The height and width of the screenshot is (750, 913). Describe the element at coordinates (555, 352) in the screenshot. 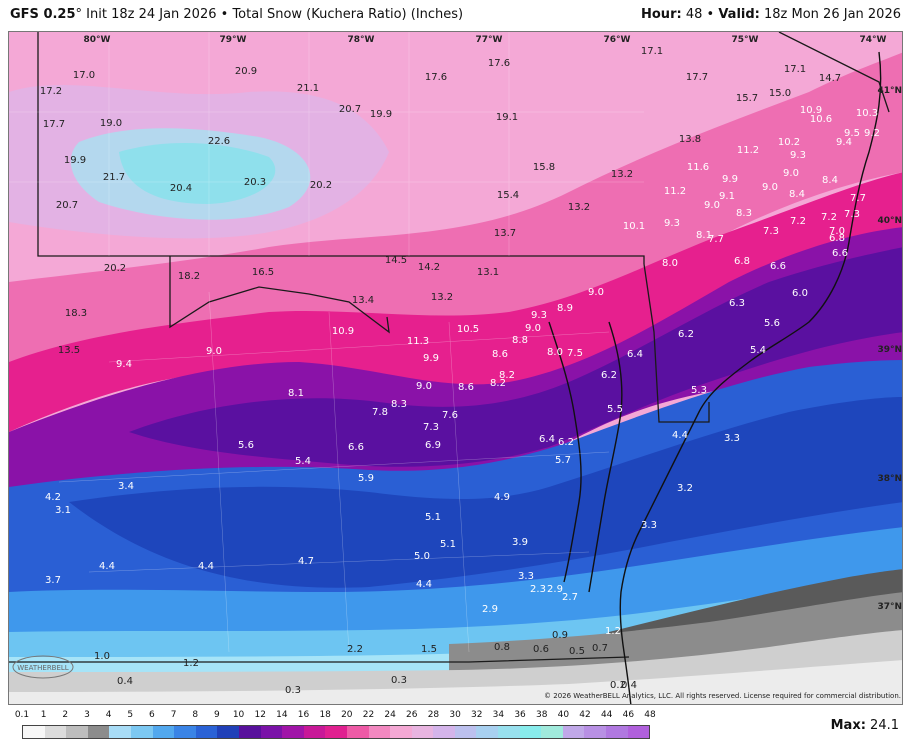

I see `snow-value-label: 8.0` at that location.